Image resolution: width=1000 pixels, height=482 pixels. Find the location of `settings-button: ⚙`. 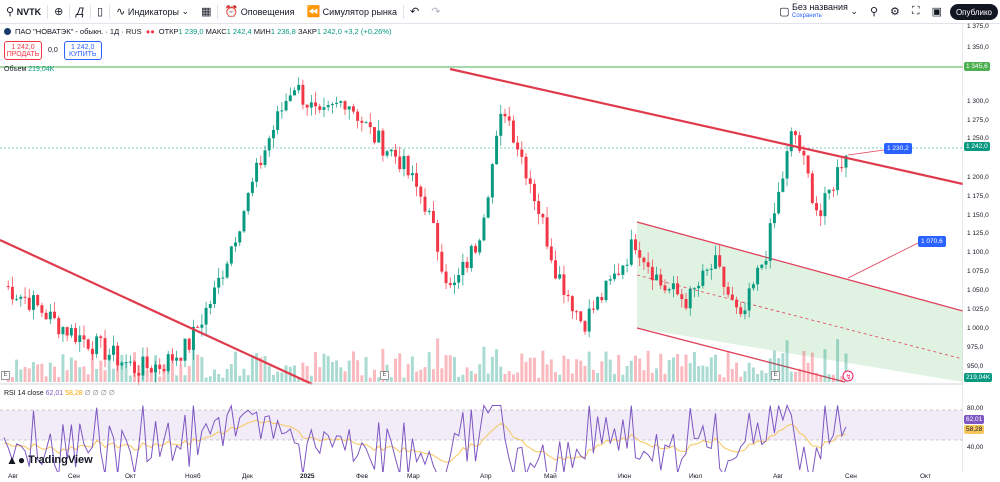

settings-button: ⚙ is located at coordinates (895, 12).